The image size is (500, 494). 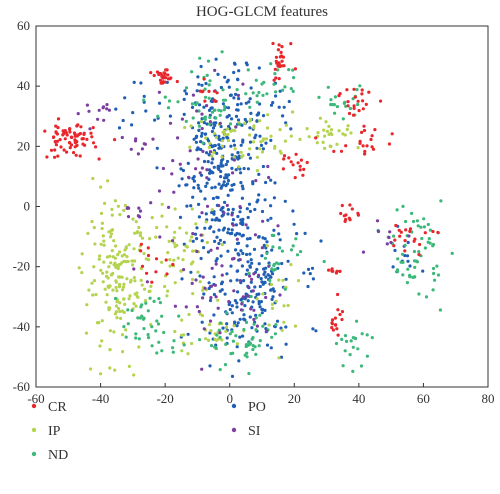 I want to click on legend-label-si: SI, so click(x=254, y=431).